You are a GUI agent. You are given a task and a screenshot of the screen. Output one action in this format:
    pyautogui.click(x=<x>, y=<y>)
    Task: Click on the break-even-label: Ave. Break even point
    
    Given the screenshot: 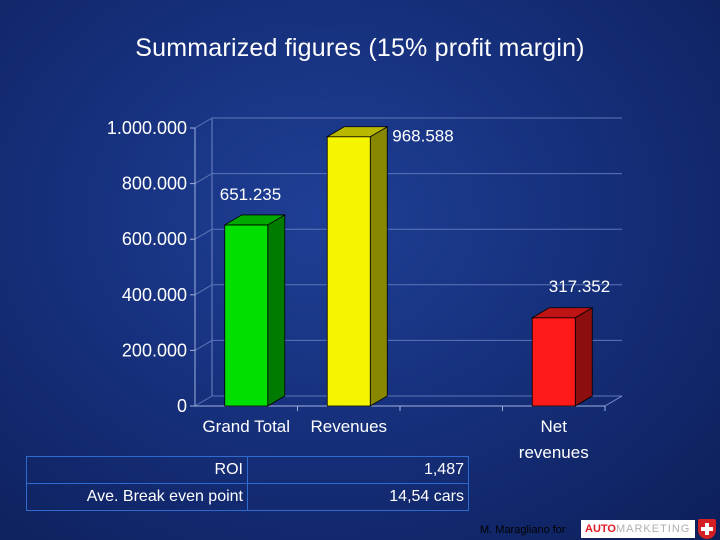 What is the action you would take?
    pyautogui.click(x=137, y=497)
    